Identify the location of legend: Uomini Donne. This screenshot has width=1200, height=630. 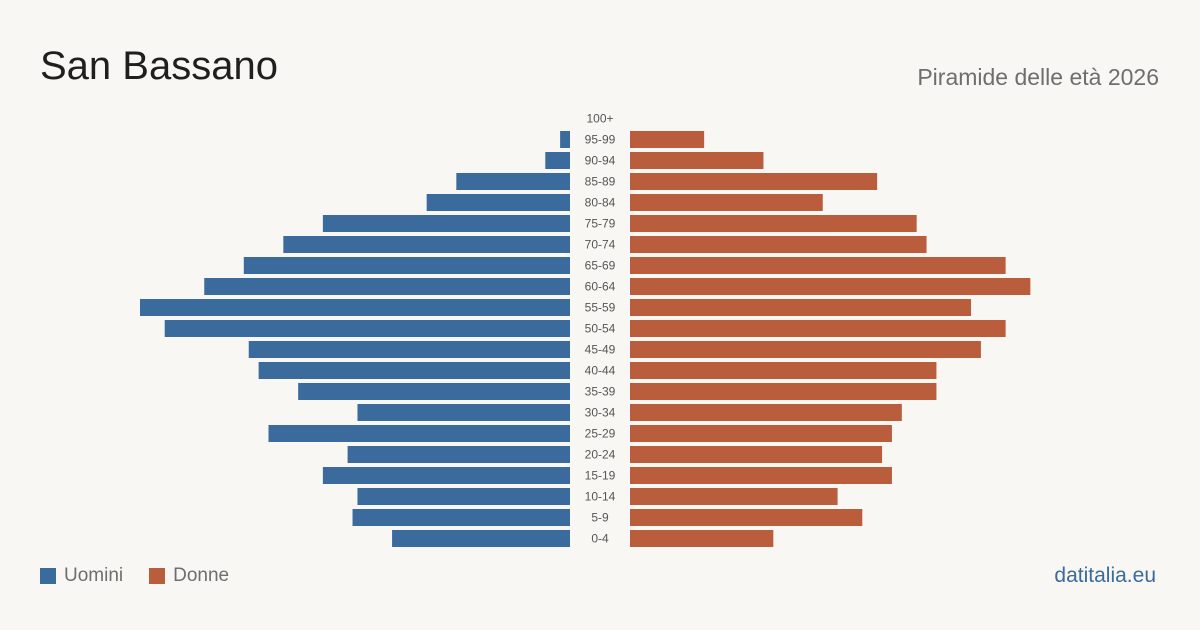
(147, 576).